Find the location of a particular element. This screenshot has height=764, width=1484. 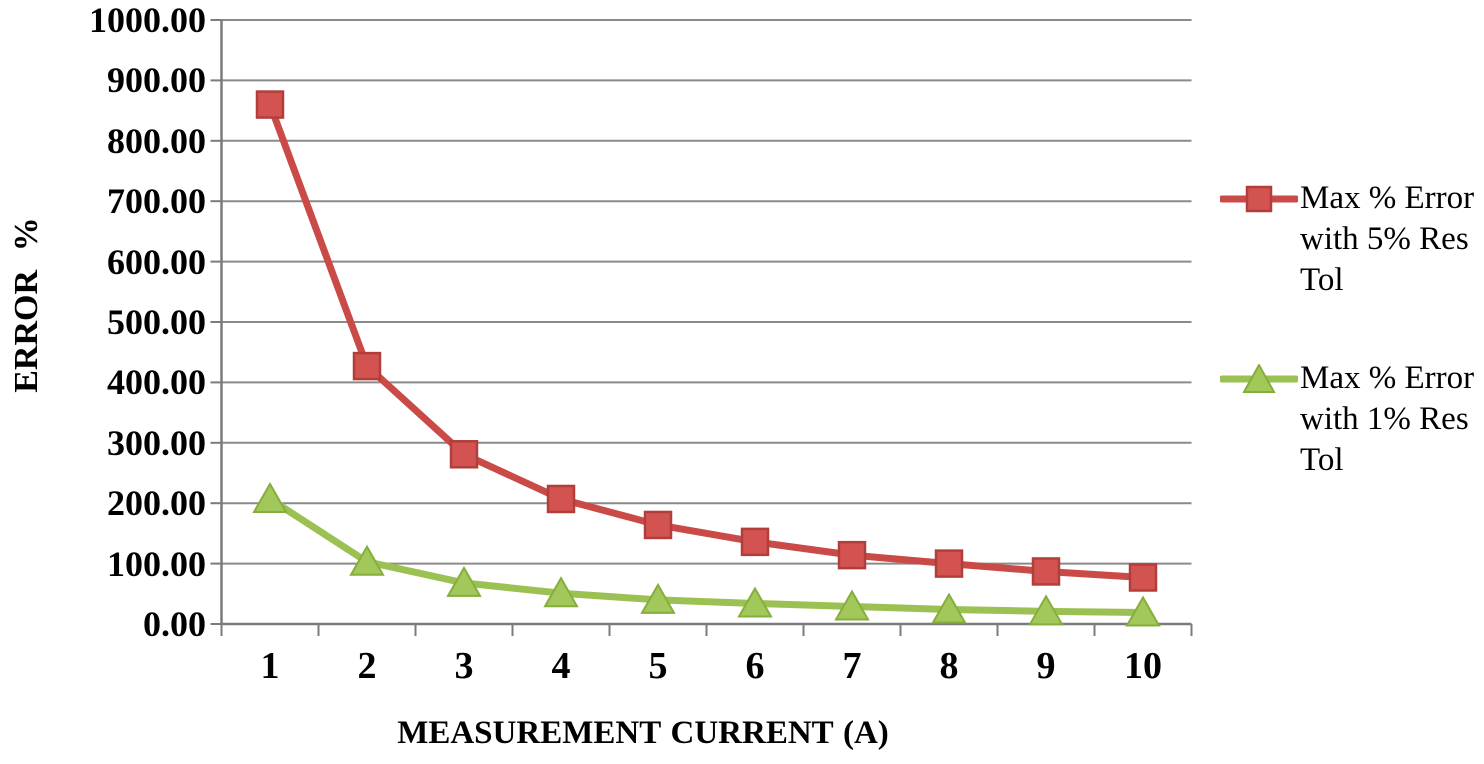

legend-entry-1pct-res-tol: Max % Error with 1% Res Tol is located at coordinates (1347, 419).